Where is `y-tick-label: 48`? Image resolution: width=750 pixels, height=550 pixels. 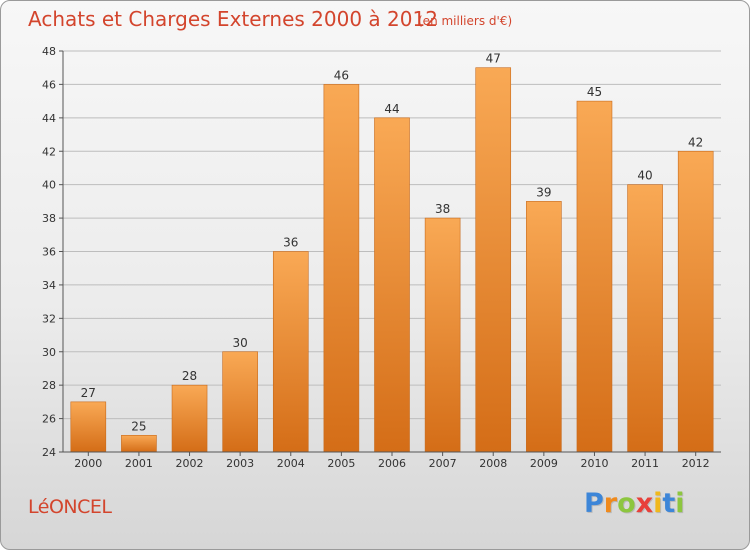
y-tick-label: 48 is located at coordinates (49, 51).